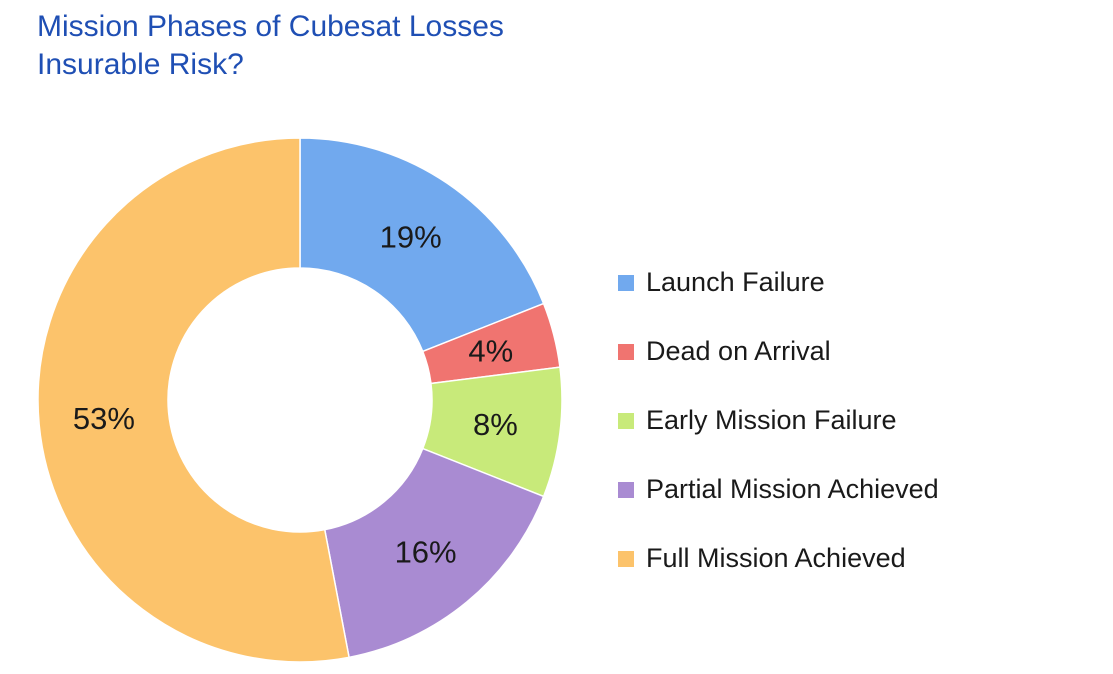  What do you see at coordinates (771, 420) in the screenshot?
I see `legend-label: Early Mission Failure` at bounding box center [771, 420].